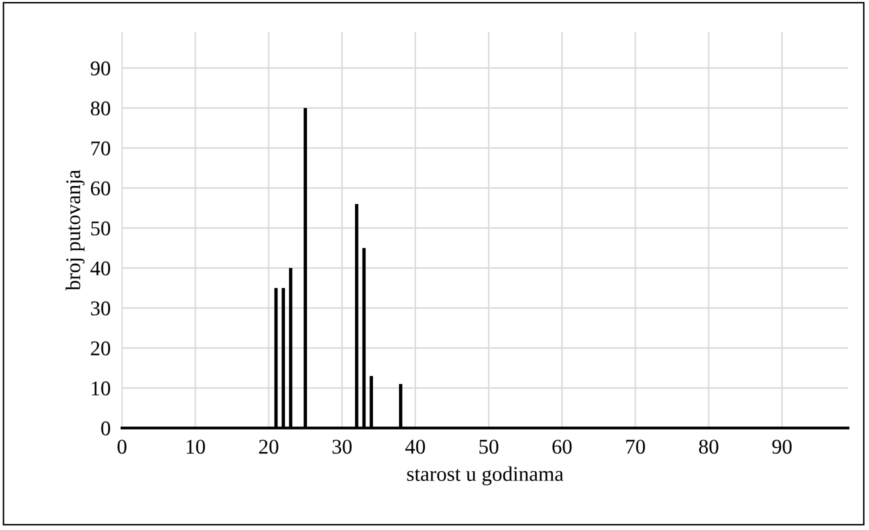  What do you see at coordinates (635, 447) in the screenshot?
I see `x-tick-label: 70` at bounding box center [635, 447].